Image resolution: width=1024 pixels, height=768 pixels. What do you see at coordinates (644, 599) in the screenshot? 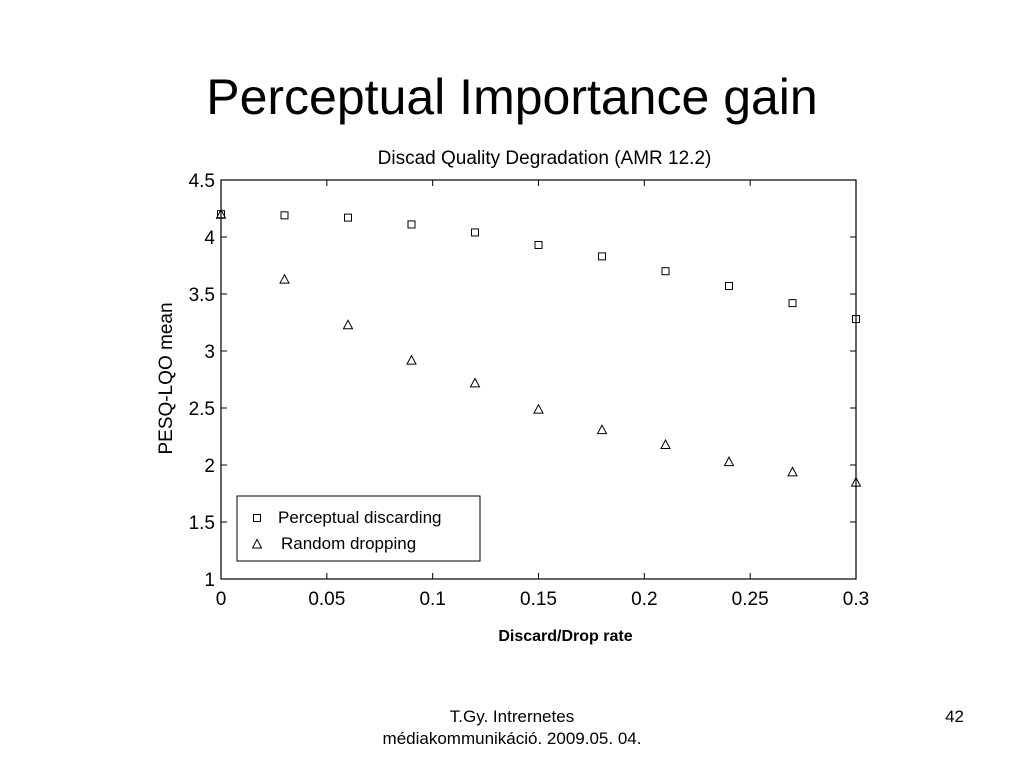
I see `x-tick-label: 0.2` at bounding box center [644, 599].